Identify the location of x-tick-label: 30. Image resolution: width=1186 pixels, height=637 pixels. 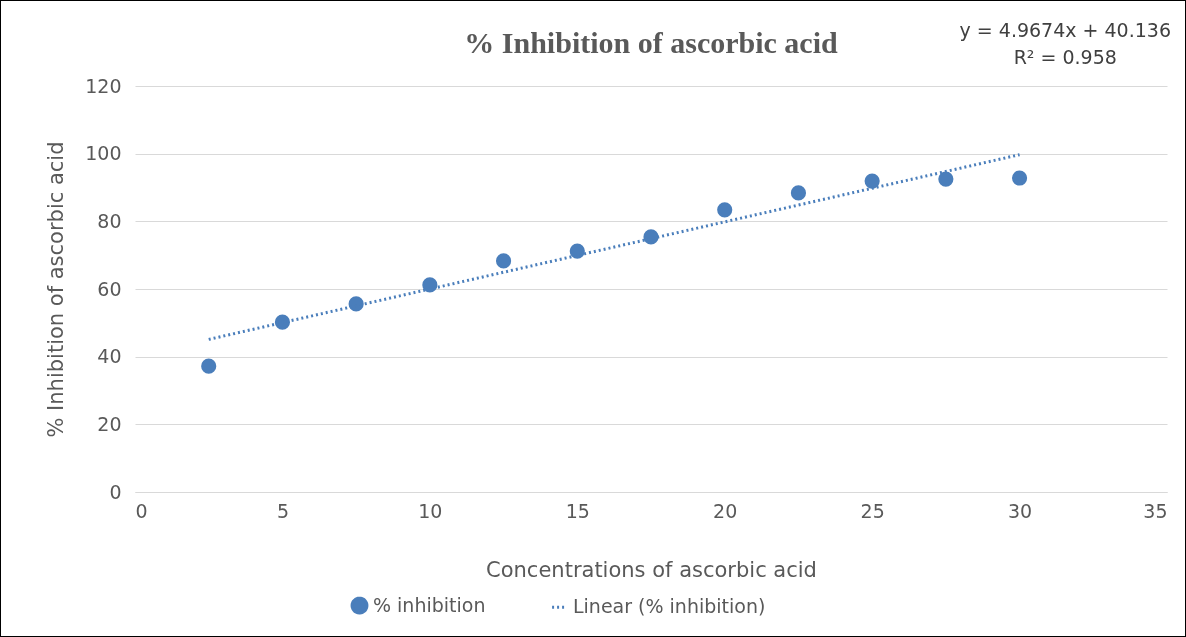
(1020, 510).